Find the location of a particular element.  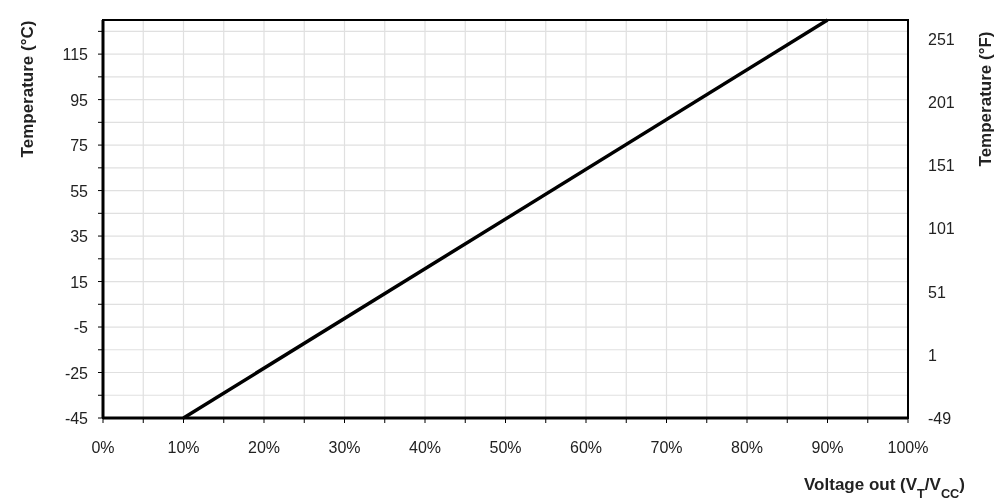

y-tick-label: -45 is located at coordinates (76, 418).